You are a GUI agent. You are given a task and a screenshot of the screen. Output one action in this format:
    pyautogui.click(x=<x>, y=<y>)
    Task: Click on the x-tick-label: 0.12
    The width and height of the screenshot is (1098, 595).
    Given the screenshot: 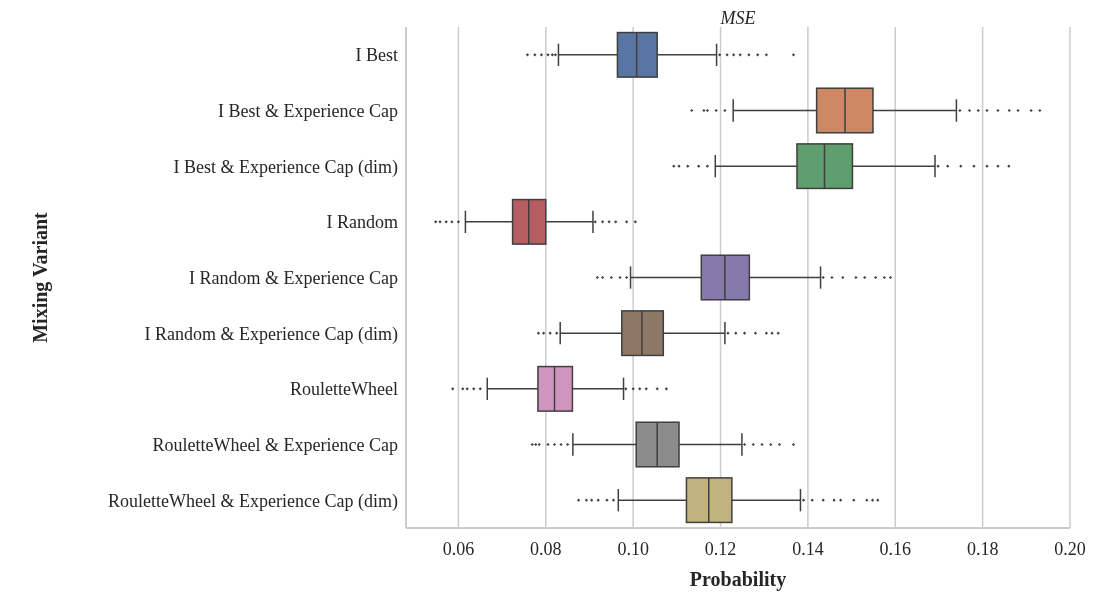 What is the action you would take?
    pyautogui.click(x=720, y=548)
    